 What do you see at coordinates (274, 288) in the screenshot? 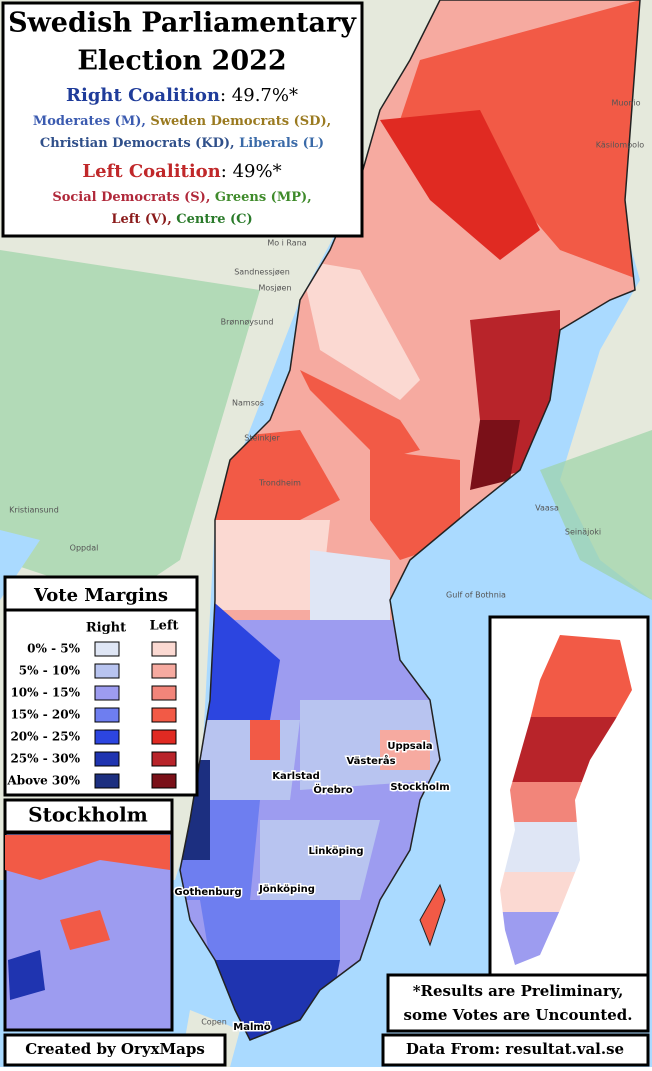
I see `basemap-label: Mosjøen` at bounding box center [274, 288].